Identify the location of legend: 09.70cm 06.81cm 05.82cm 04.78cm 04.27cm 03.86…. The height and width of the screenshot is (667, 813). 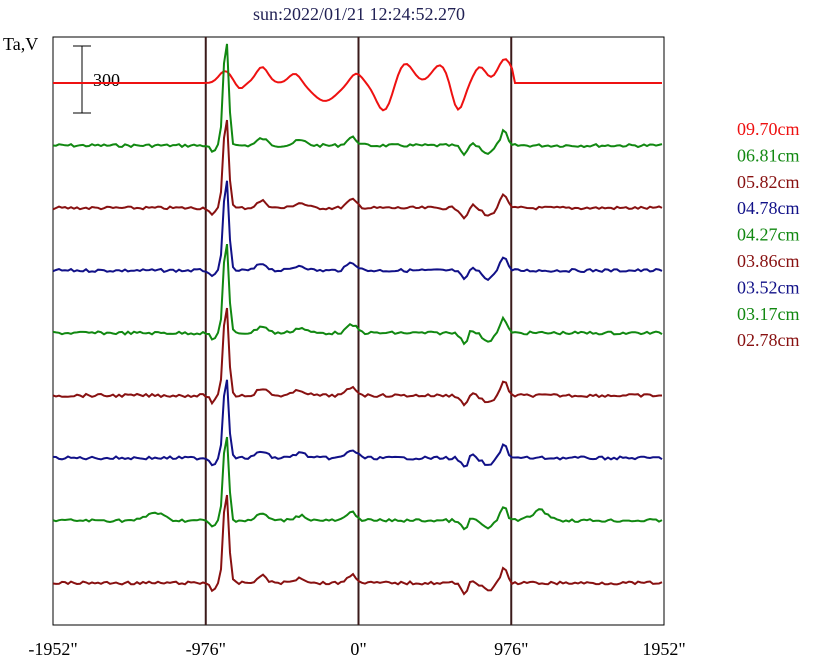
(768, 234).